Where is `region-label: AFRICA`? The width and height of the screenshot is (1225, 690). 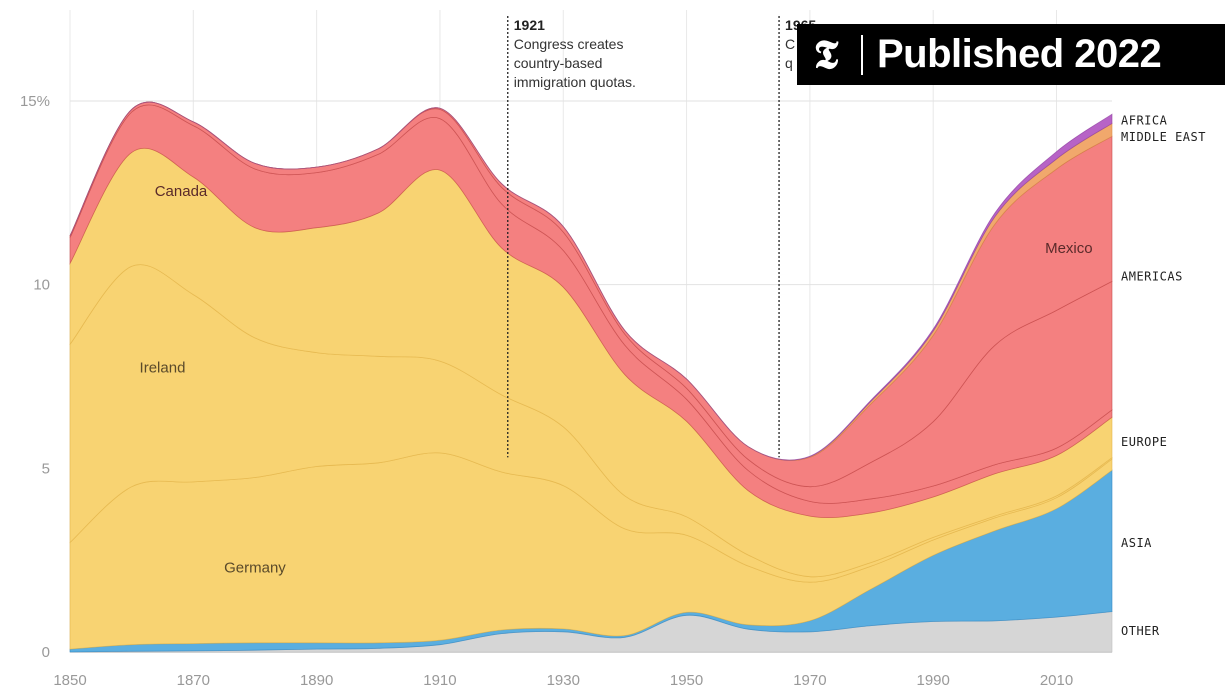 region-label: AFRICA is located at coordinates (1144, 120).